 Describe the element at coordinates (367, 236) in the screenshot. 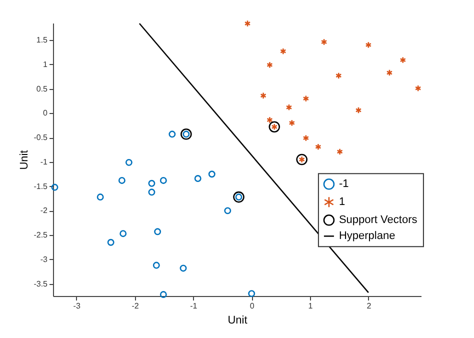

I see `legend-label: Hyperplane` at that location.